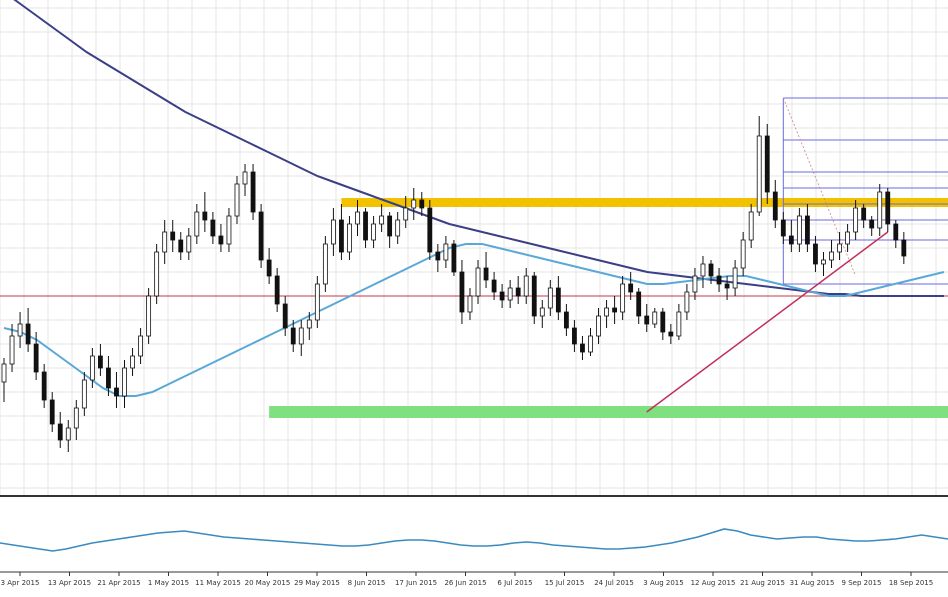 The width and height of the screenshot is (948, 597). I want to click on x-tick-label: 15 Jul 2015, so click(565, 583).